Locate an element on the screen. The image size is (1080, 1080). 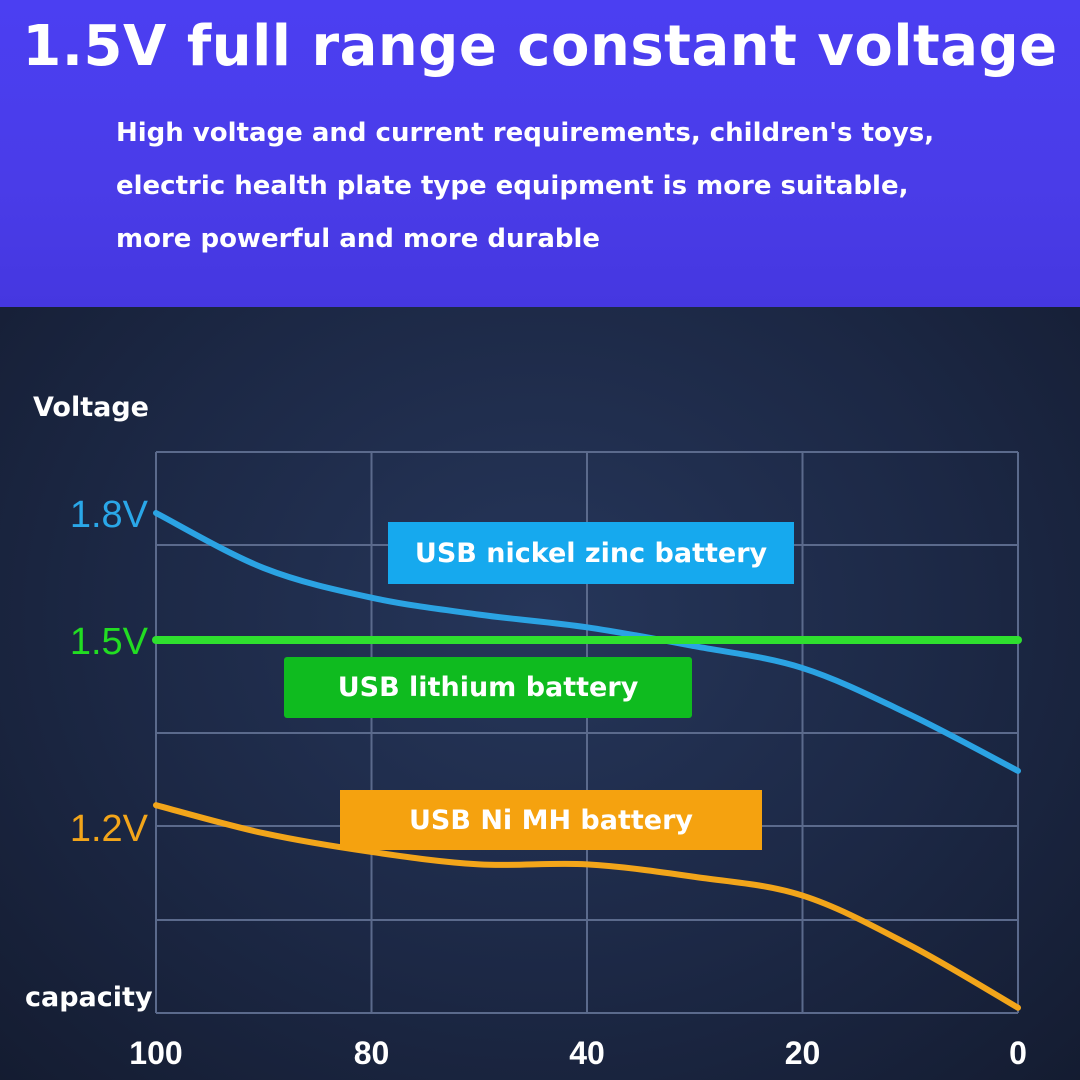
y-tick-label: 1.2V is located at coordinates (109, 829).